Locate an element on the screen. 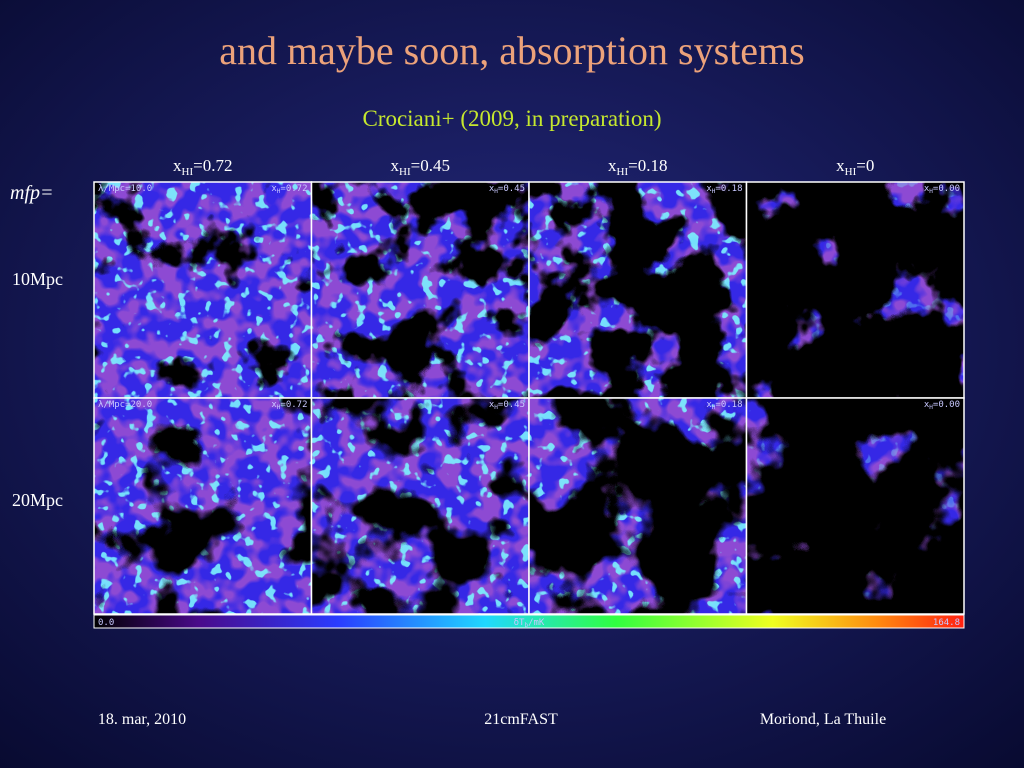 The image size is (1024, 768). row-label: 10Mpc is located at coordinates (37, 279).